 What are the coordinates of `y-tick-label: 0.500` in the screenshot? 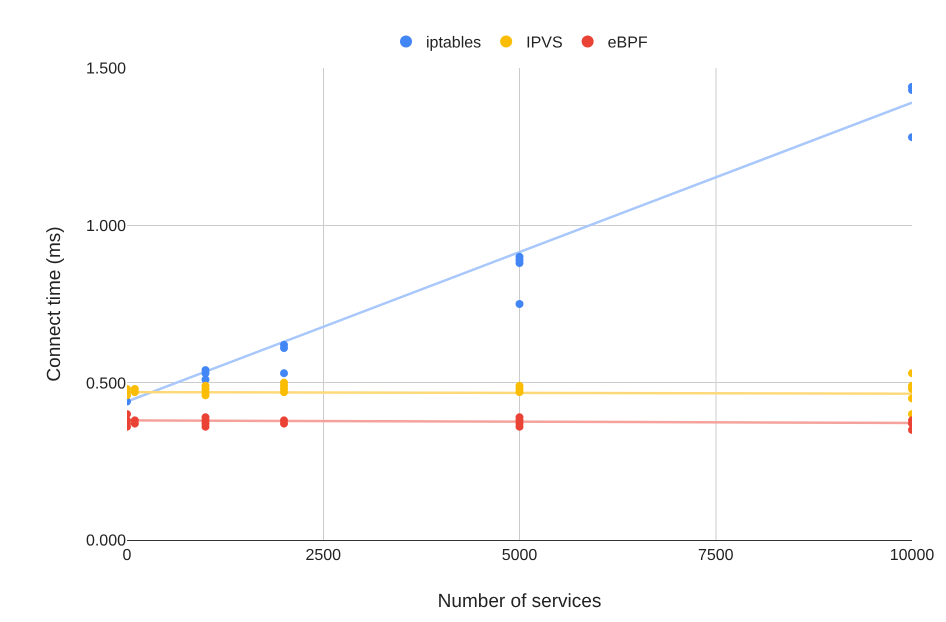 It's located at (106, 383).